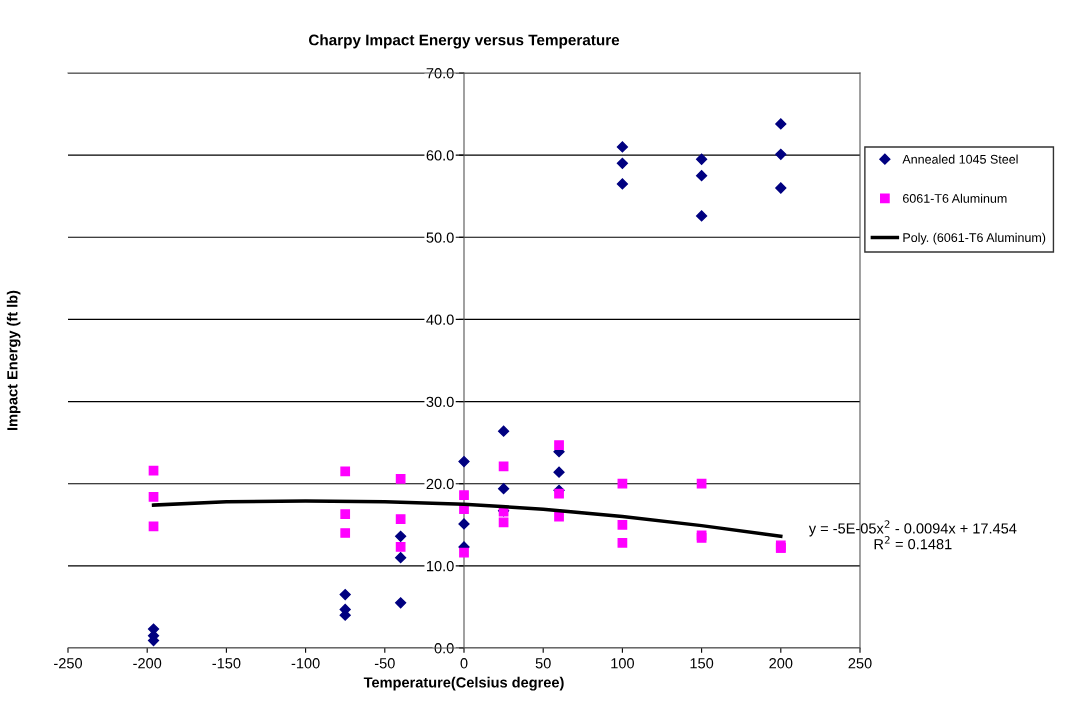 The image size is (1074, 715). Describe the element at coordinates (444, 648) in the screenshot. I see `y-tick-label: 0.0` at that location.